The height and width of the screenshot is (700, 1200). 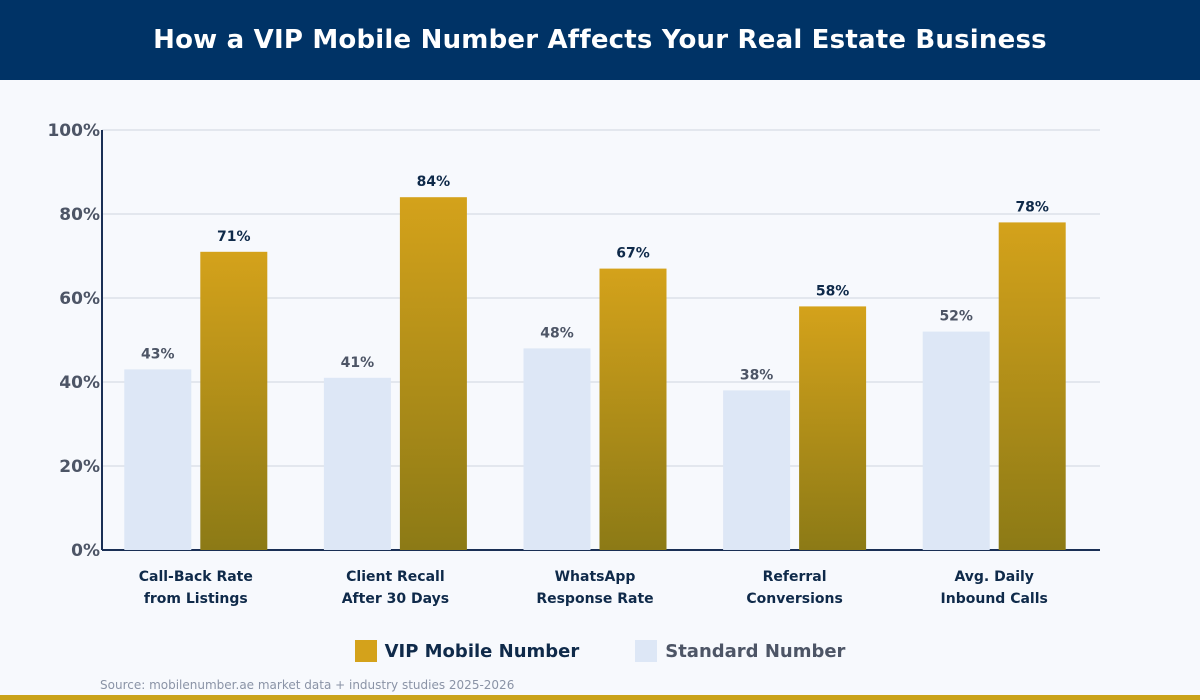 What do you see at coordinates (600, 651) in the screenshot?
I see `legend: VIP Mobile Number Standard Number` at bounding box center [600, 651].